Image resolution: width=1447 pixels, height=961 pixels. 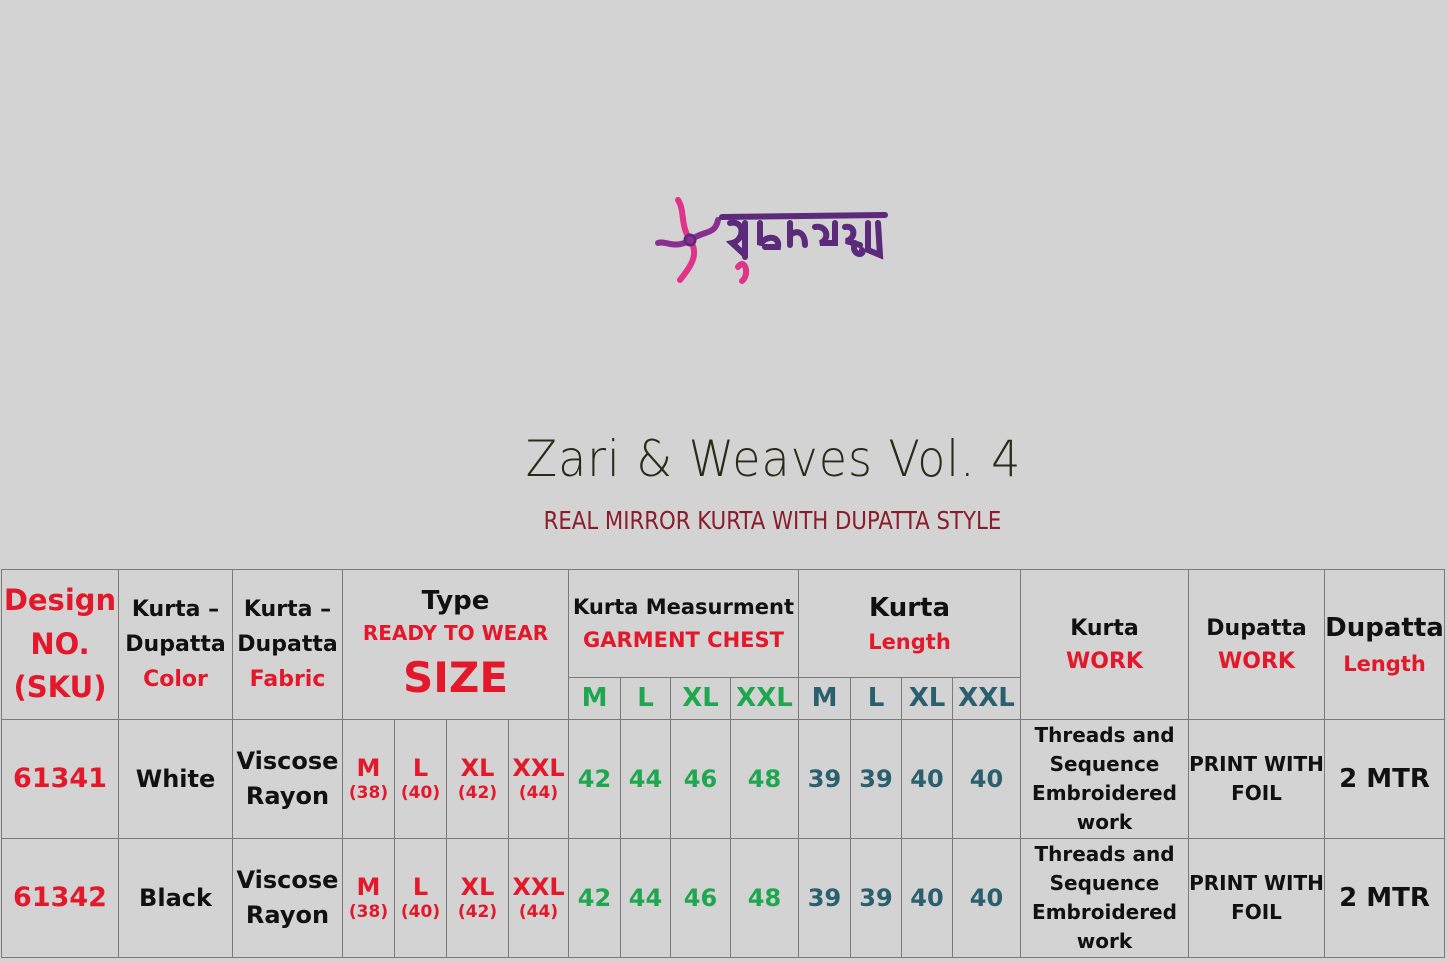 What do you see at coordinates (986, 698) in the screenshot?
I see `length-size-header: XXL` at bounding box center [986, 698].